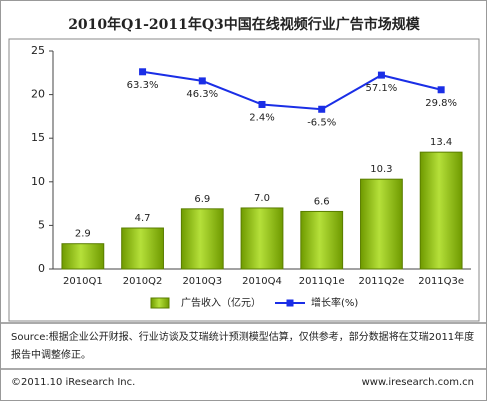 This screenshot has height=401, width=487. I want to click on y-tick-label: 15, so click(38, 137).